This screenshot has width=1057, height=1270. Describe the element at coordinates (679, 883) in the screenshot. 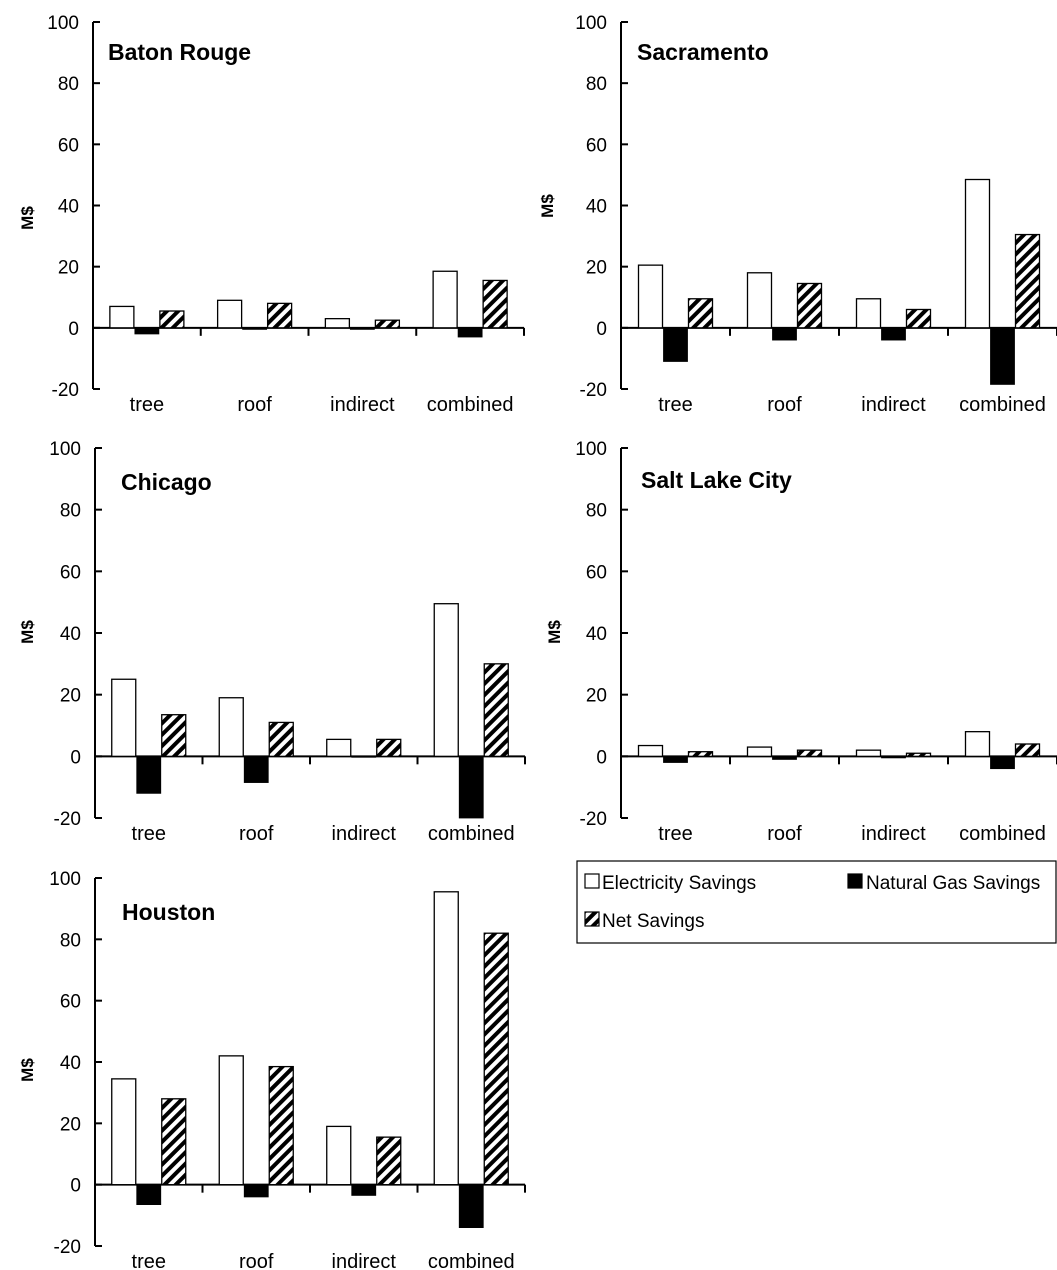

I see `legend-label: Electricity Savings` at that location.